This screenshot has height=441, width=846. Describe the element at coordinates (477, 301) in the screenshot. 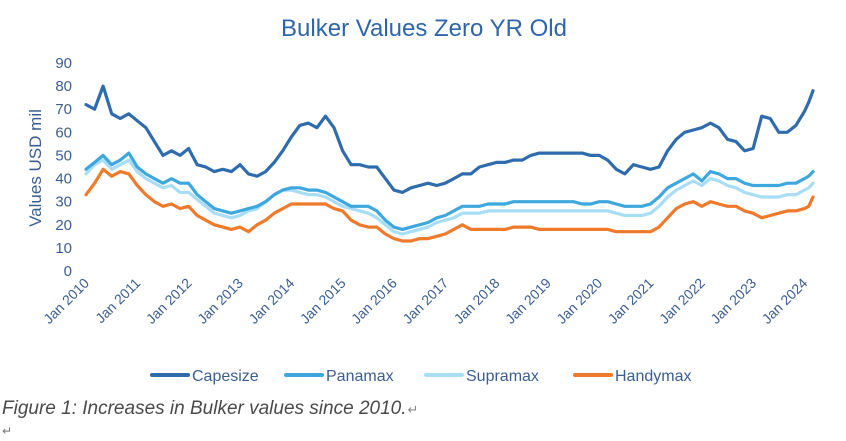

I see `x-tick-label: Jan 2018` at that location.